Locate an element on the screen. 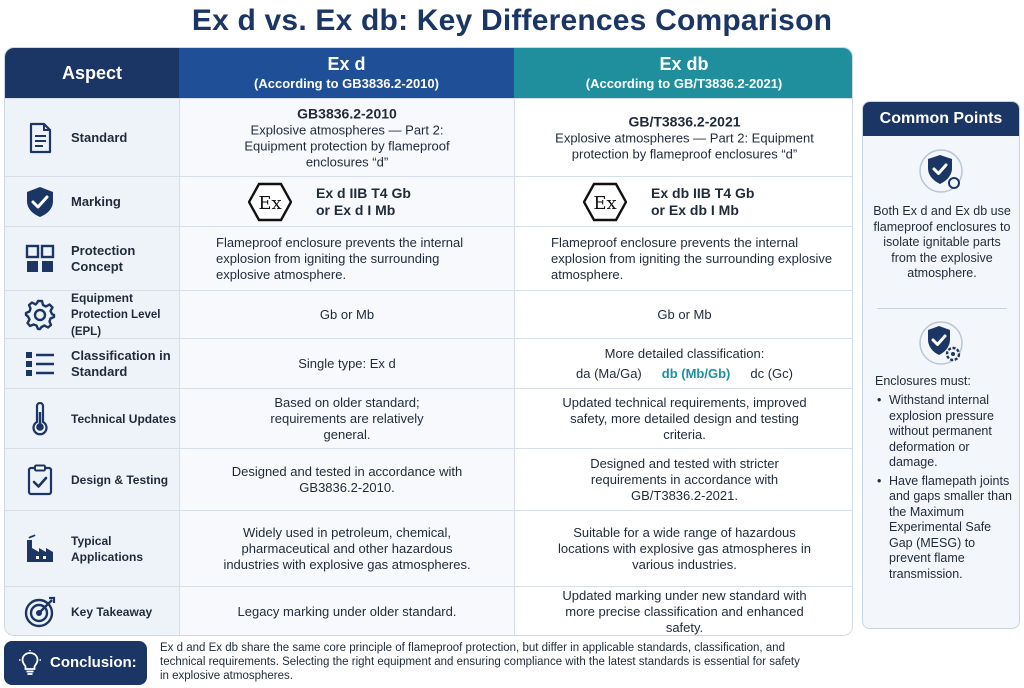 The width and height of the screenshot is (1024, 688). exd-cell: Ex Ex d IIB T4 Gb or Ex d I Mb is located at coordinates (346, 201).